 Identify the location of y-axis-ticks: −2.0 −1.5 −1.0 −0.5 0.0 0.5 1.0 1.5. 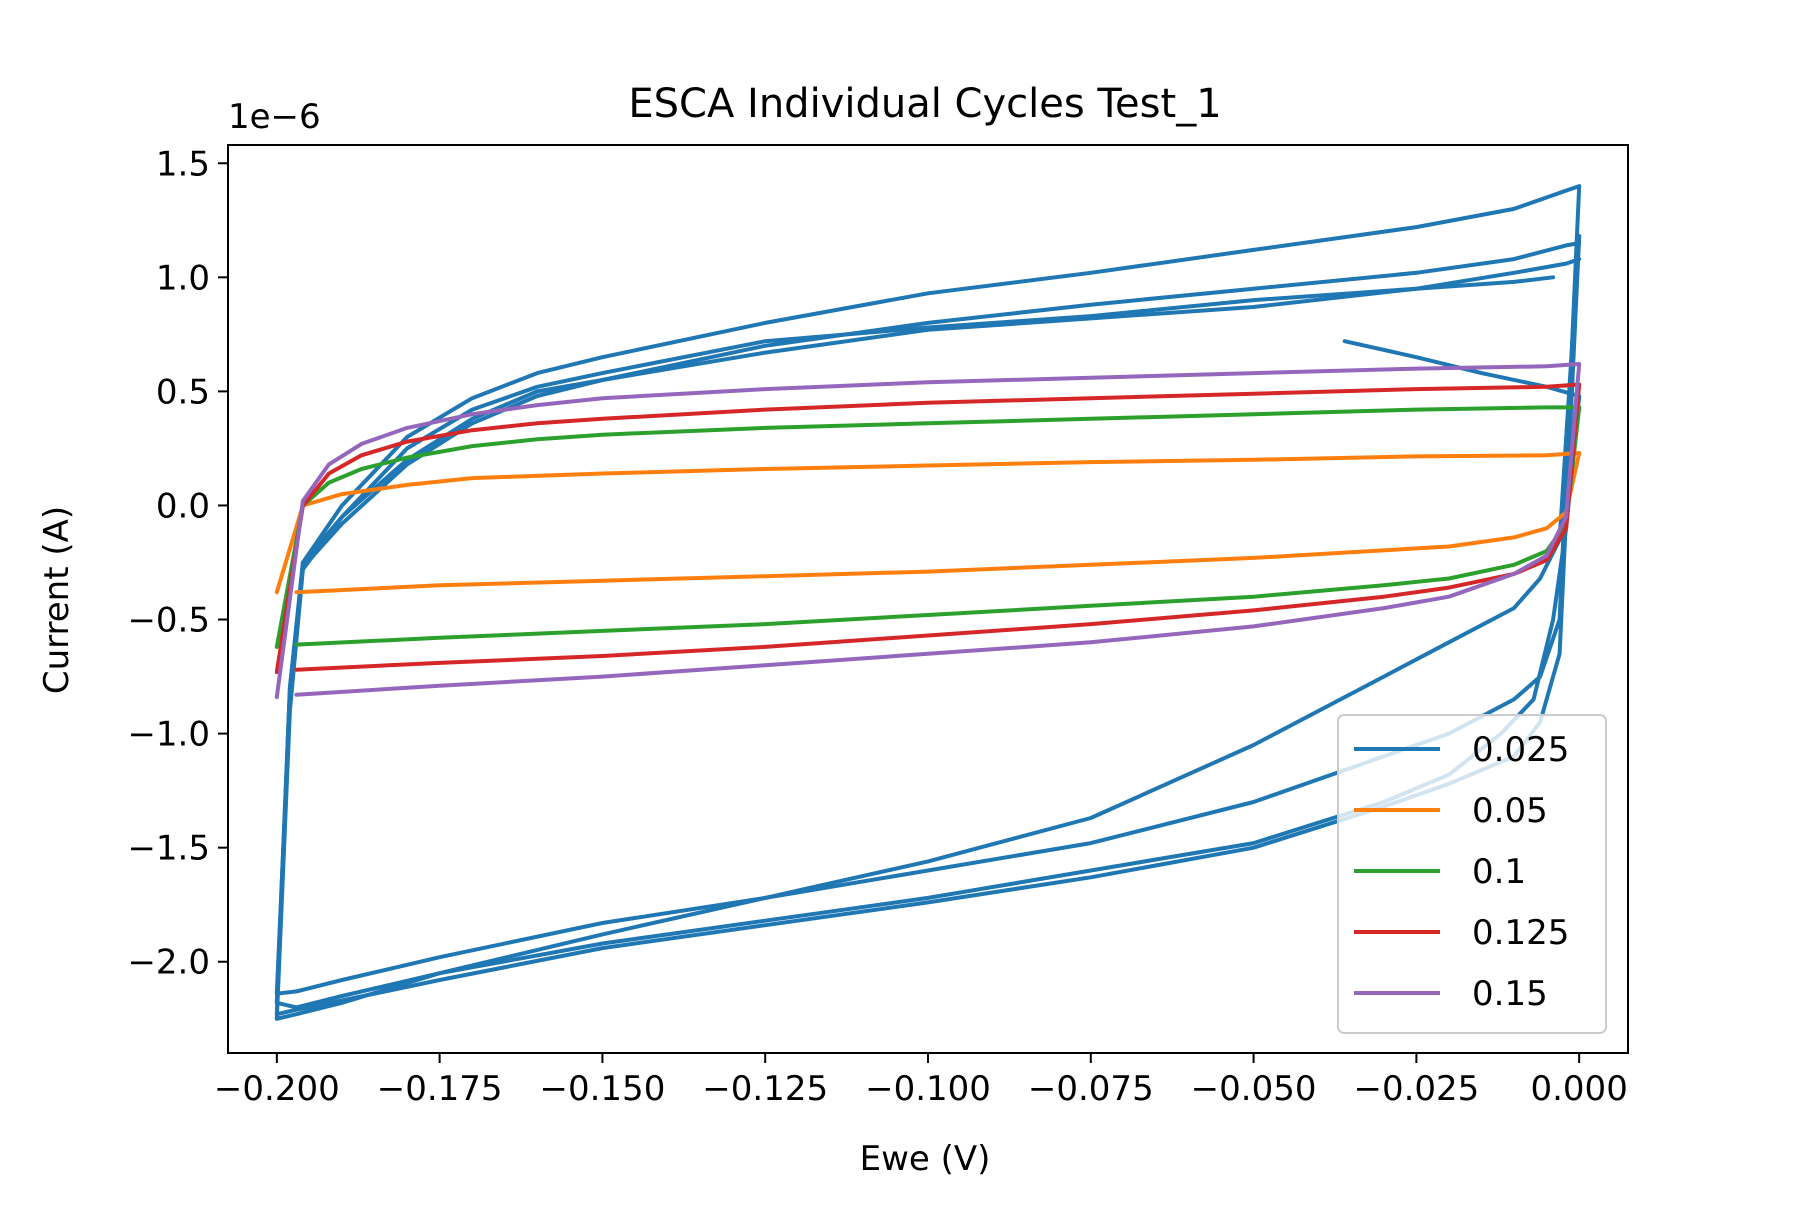
(177, 563).